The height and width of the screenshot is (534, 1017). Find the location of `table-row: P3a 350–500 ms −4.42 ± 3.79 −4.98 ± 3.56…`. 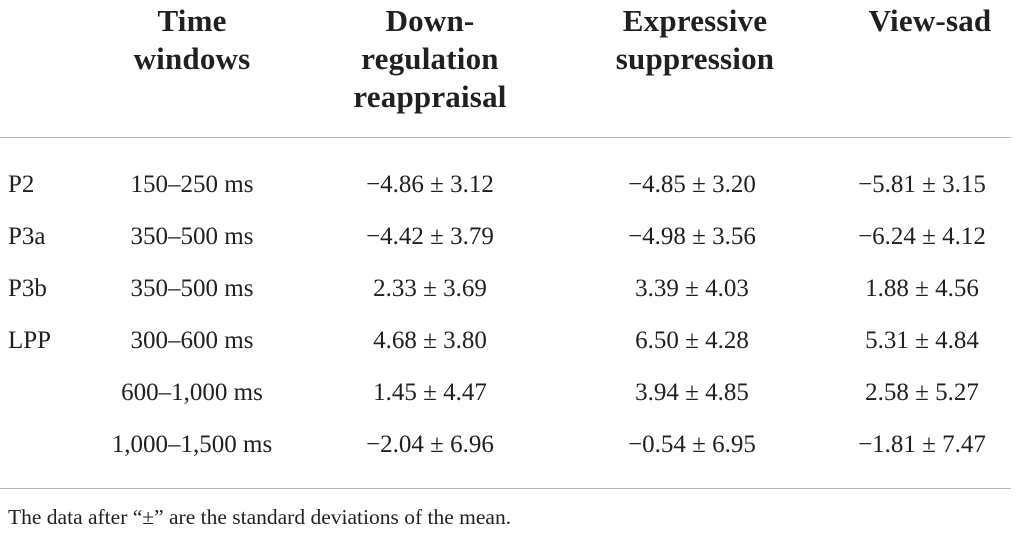

table-row: P3a 350–500 ms −4.42 ± 3.79 −4.98 ± 3.56… is located at coordinates (508, 238).